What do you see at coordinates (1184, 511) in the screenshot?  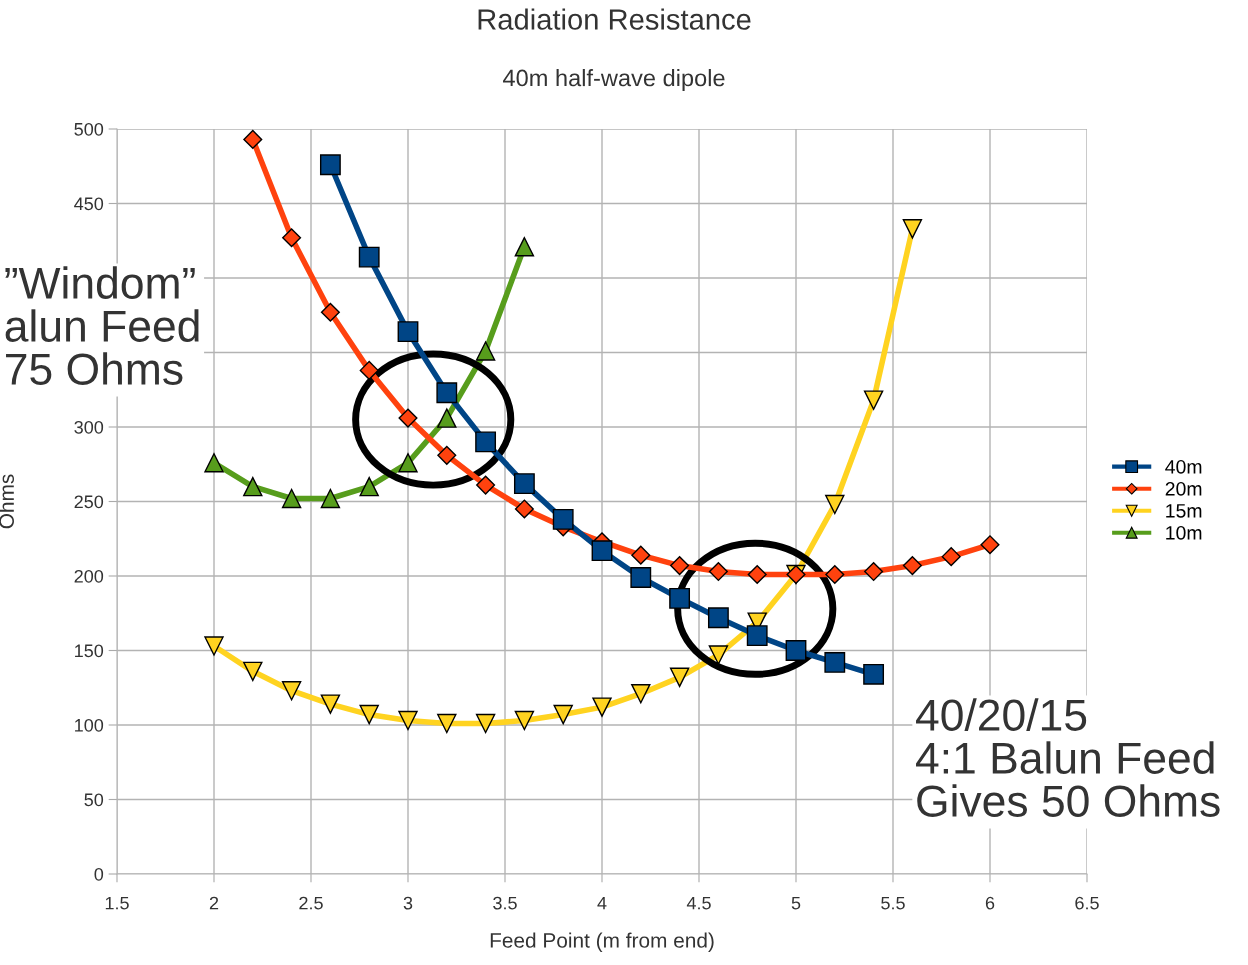 I see `legend-label: 15m` at bounding box center [1184, 511].